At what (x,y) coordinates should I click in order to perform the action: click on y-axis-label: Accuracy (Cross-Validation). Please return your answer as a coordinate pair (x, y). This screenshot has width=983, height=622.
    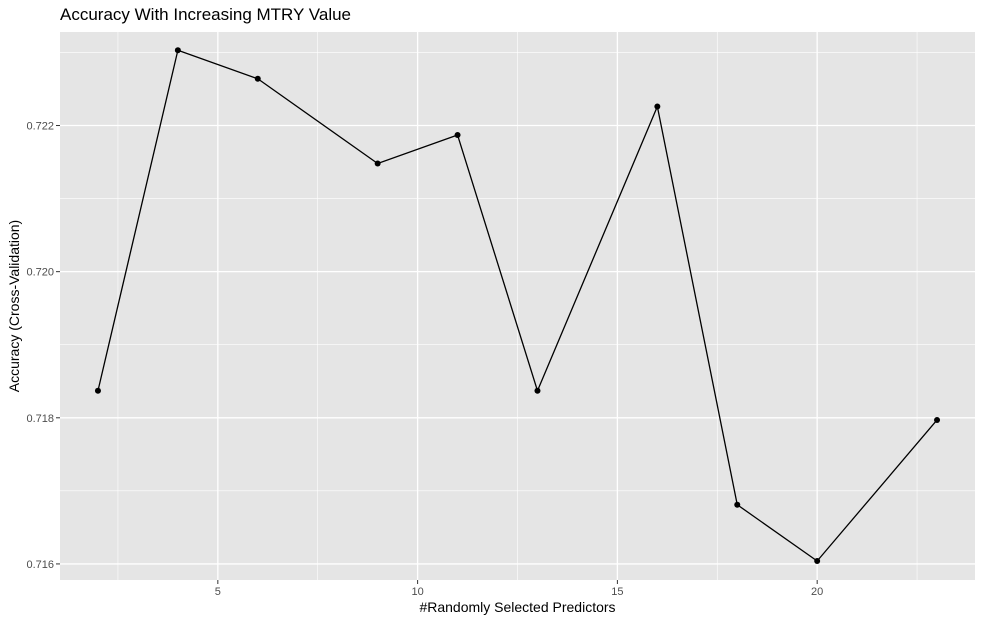
    Looking at the image, I should click on (14, 306).